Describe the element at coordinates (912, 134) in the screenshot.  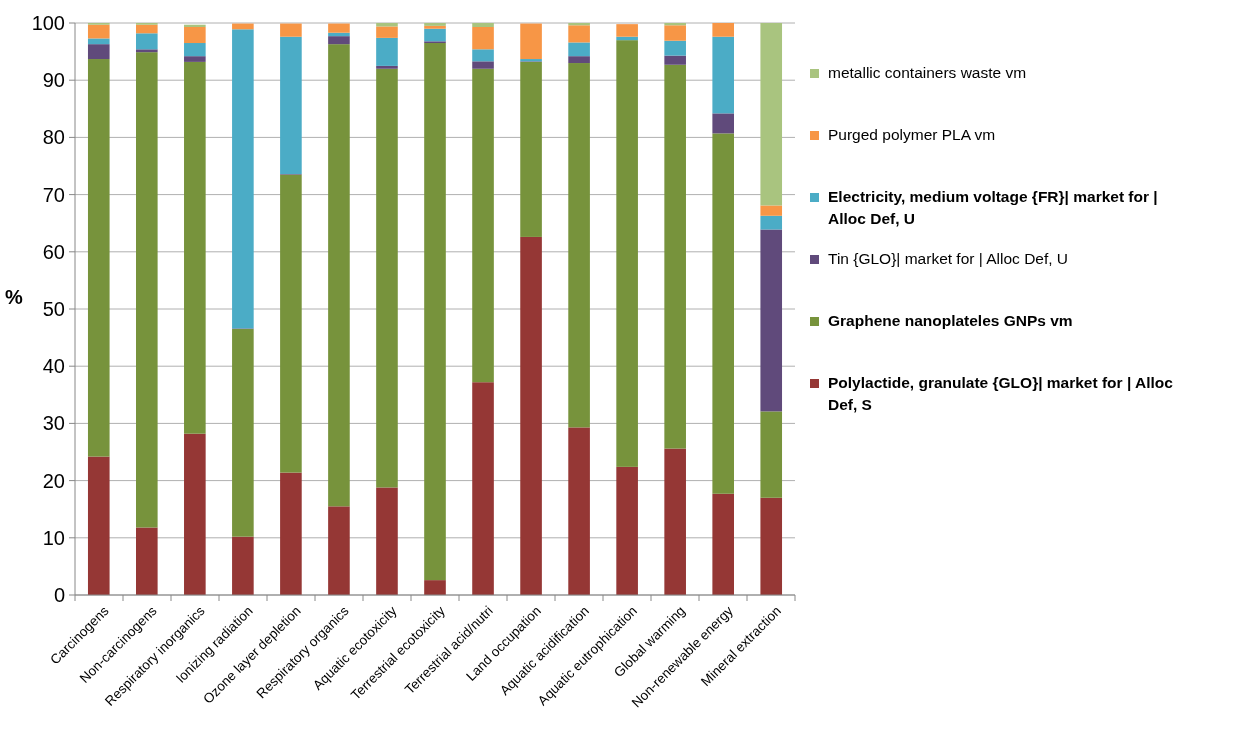
I see `legend-label: Purged polymer PLA vm` at that location.